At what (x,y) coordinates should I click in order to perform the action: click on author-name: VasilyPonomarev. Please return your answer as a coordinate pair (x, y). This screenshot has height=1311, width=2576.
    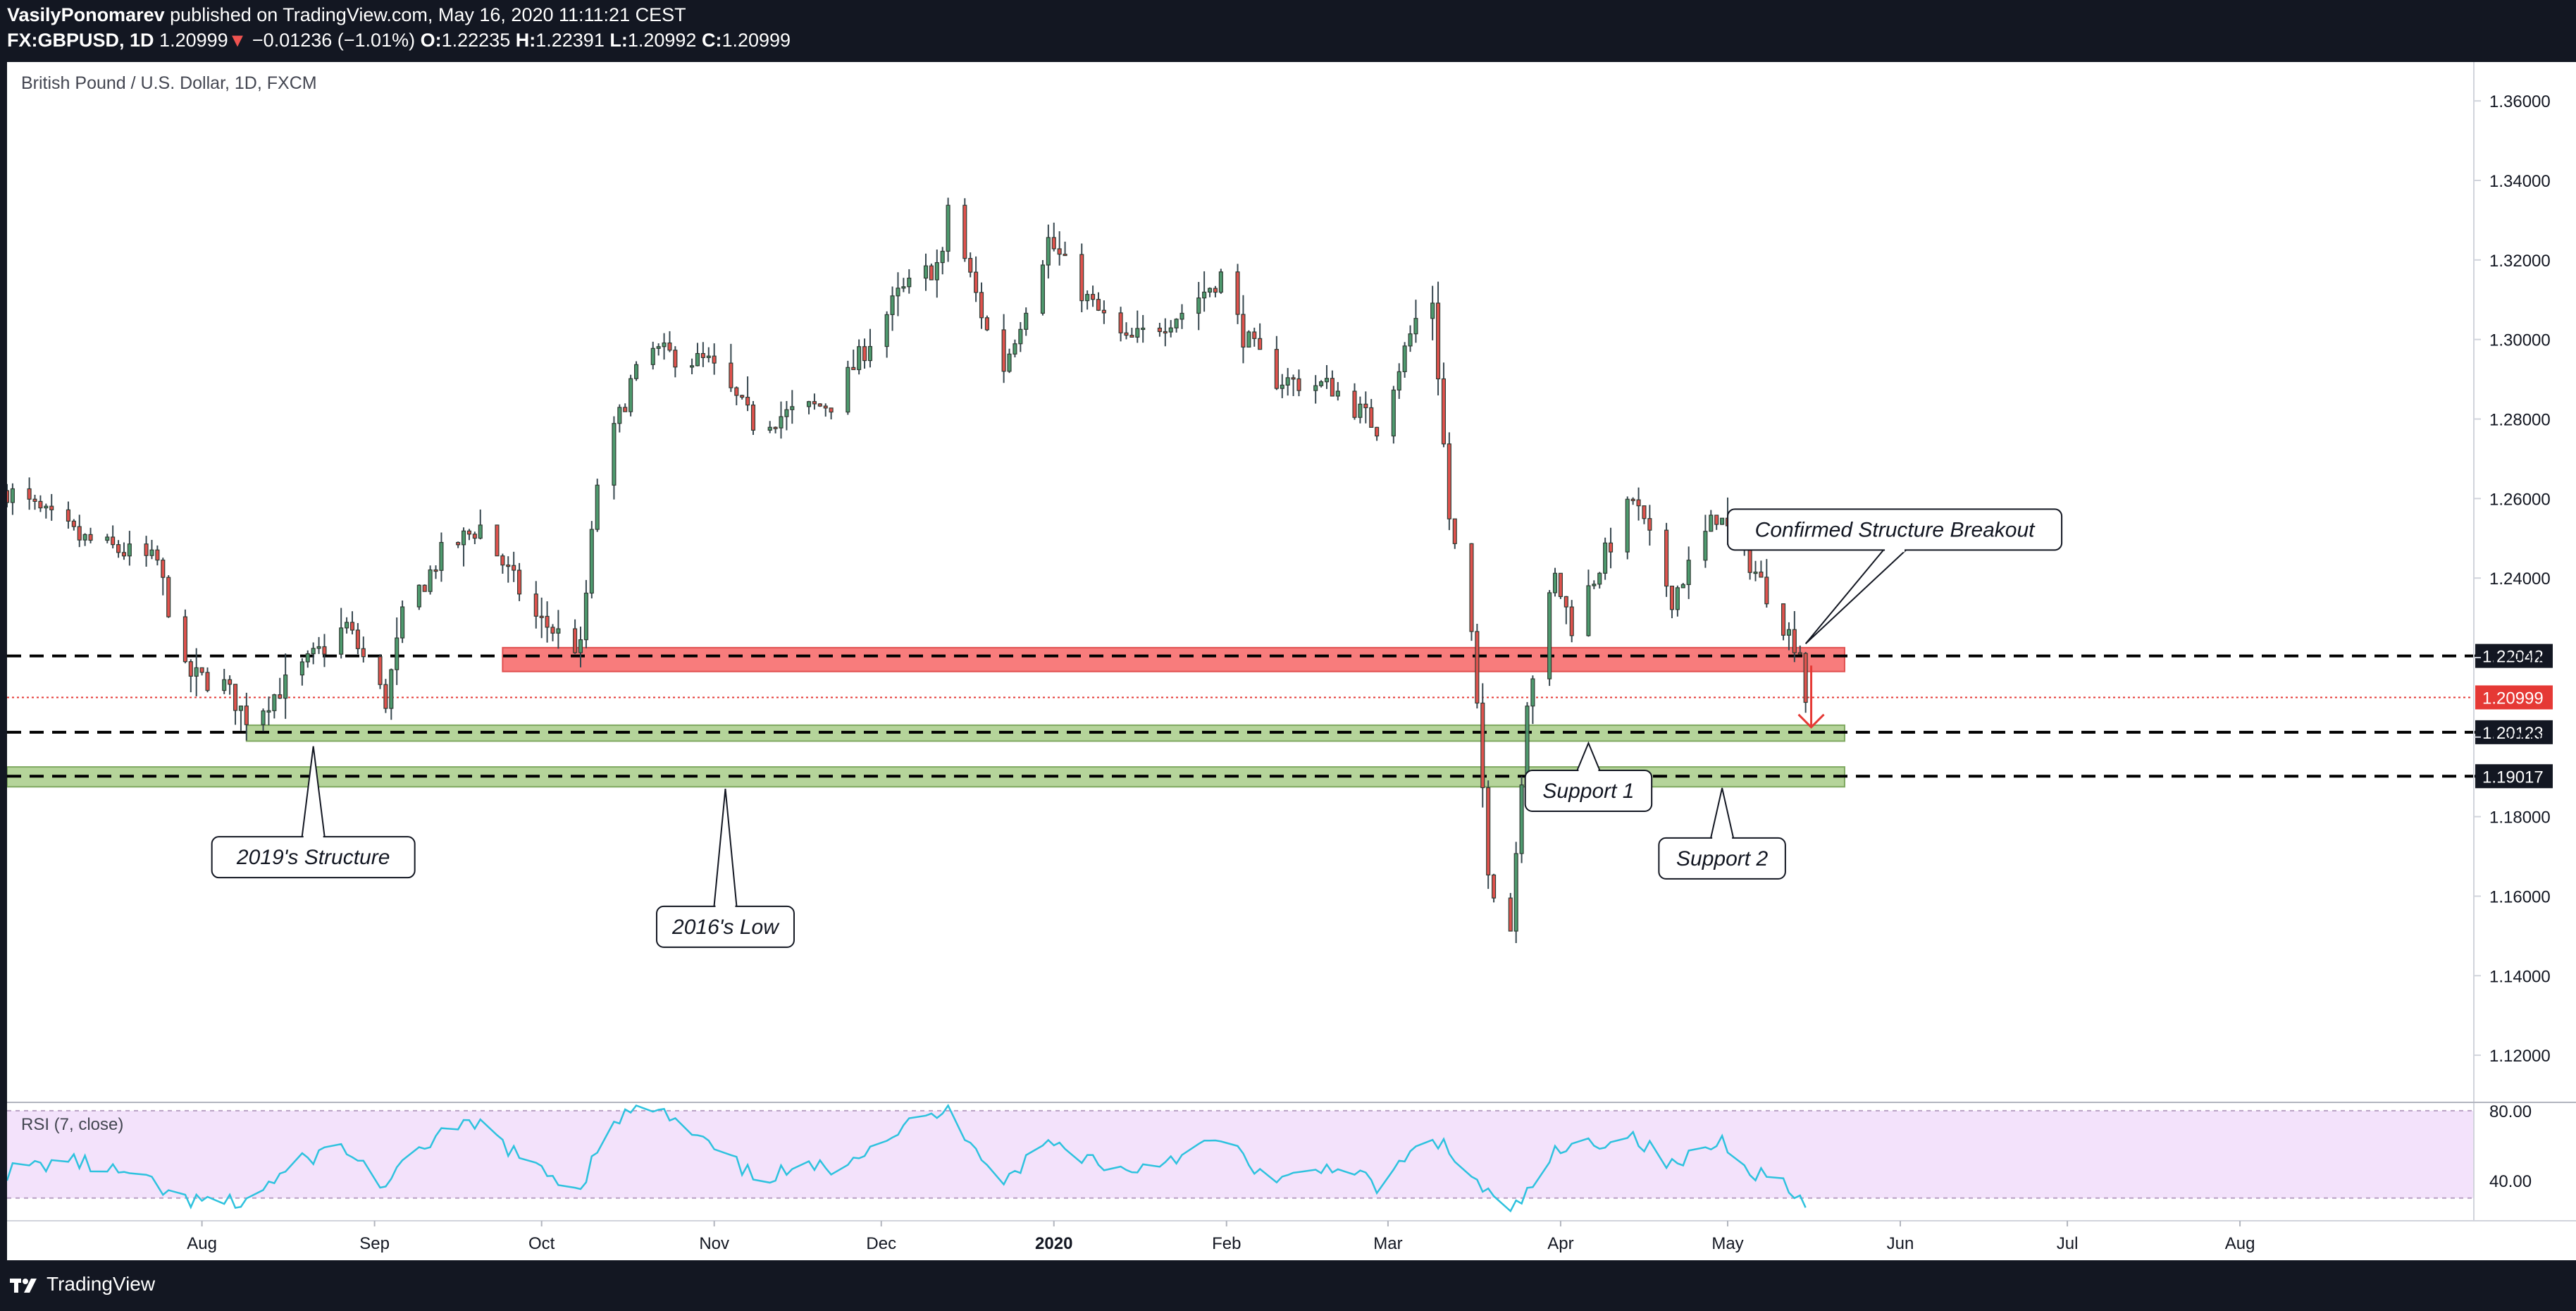
    Looking at the image, I should click on (86, 15).